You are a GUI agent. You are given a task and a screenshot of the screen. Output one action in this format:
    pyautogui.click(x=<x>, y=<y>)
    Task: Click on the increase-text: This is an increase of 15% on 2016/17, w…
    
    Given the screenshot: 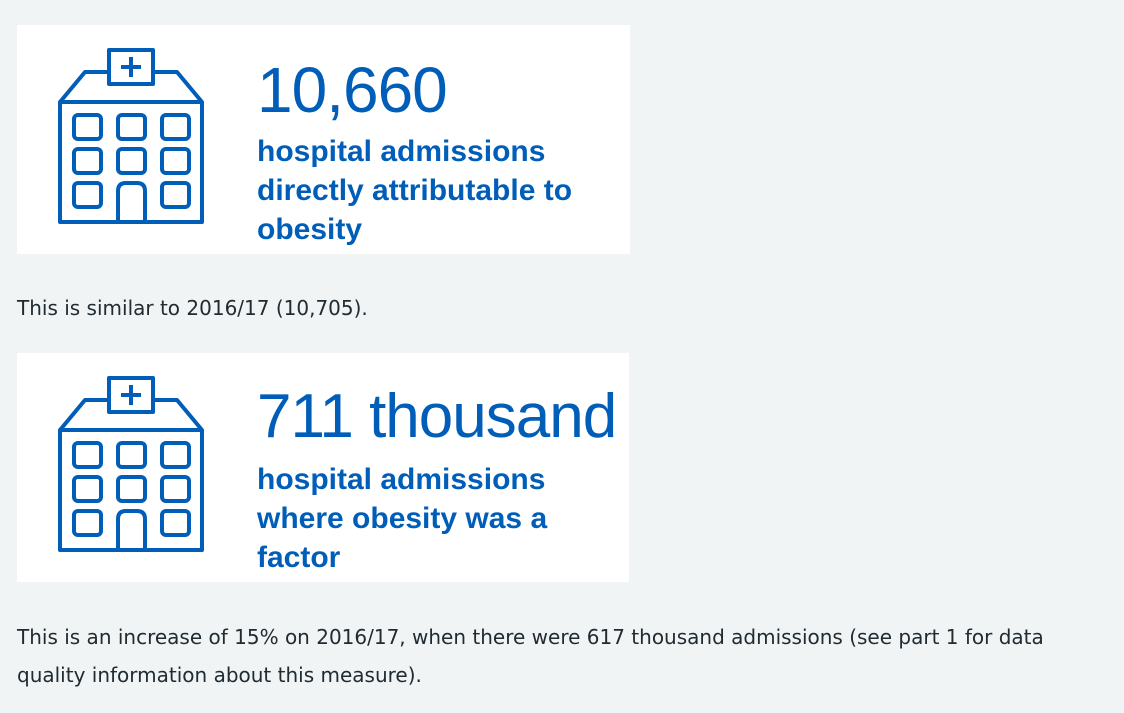 What is the action you would take?
    pyautogui.click(x=530, y=656)
    